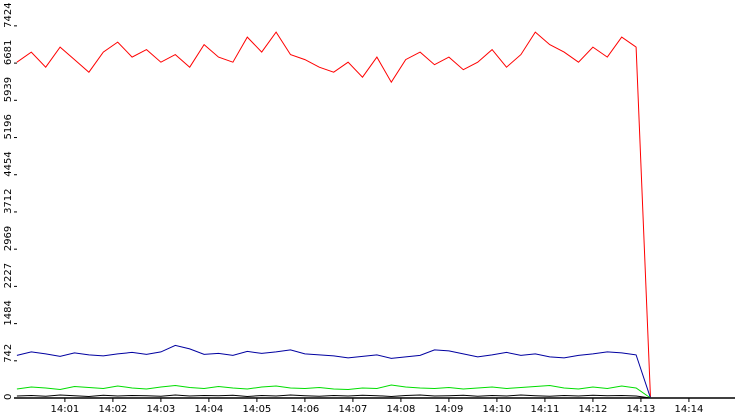 The width and height of the screenshot is (735, 415). What do you see at coordinates (352, 409) in the screenshot?
I see `x-tick-label: 14:07` at bounding box center [352, 409].